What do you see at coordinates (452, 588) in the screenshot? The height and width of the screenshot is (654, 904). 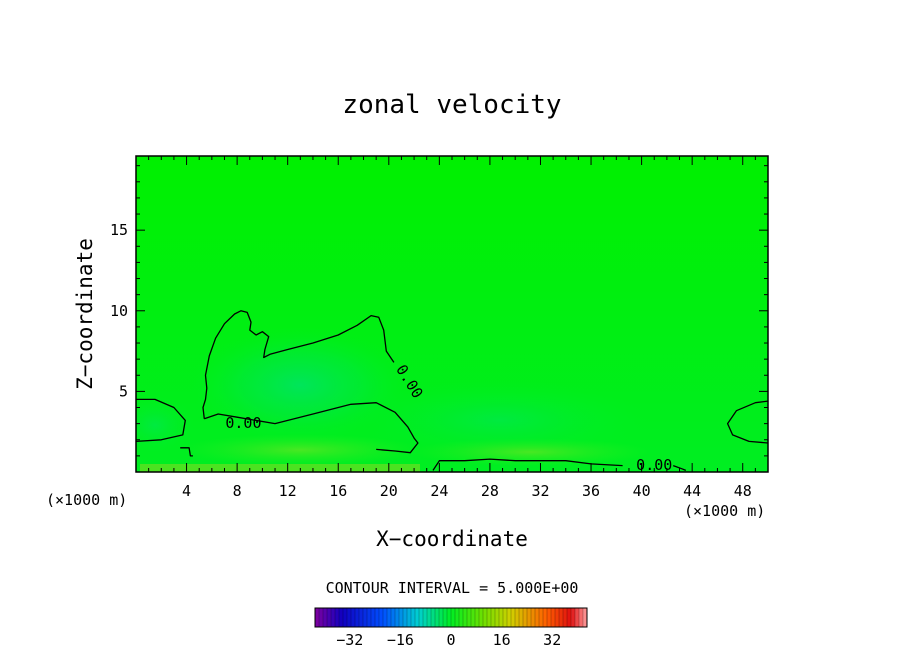 I see `contour-interval-label: CONTOUR INTERVAL = 5.000E+00` at bounding box center [452, 588].